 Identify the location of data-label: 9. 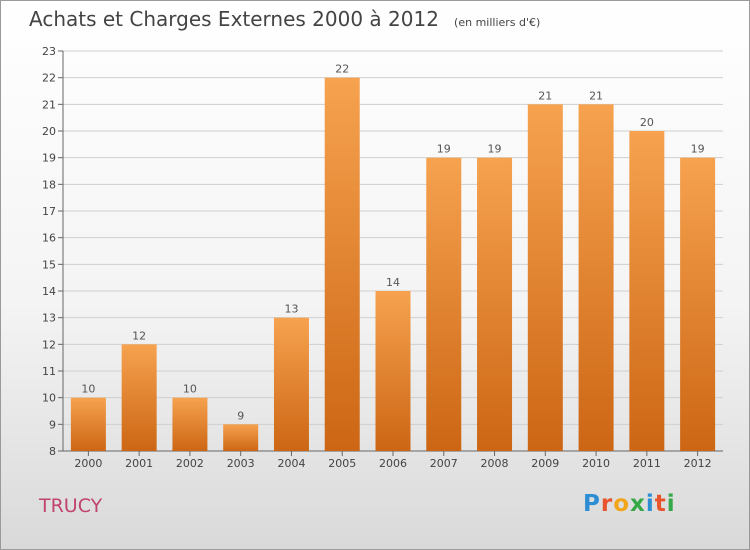
(240, 415).